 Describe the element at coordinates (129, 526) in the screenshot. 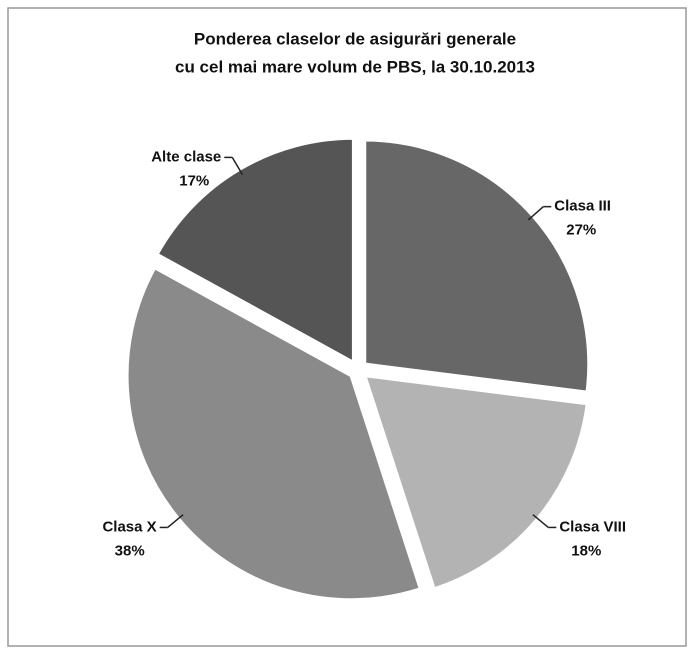

I see `slice-label: Clasa X` at that location.